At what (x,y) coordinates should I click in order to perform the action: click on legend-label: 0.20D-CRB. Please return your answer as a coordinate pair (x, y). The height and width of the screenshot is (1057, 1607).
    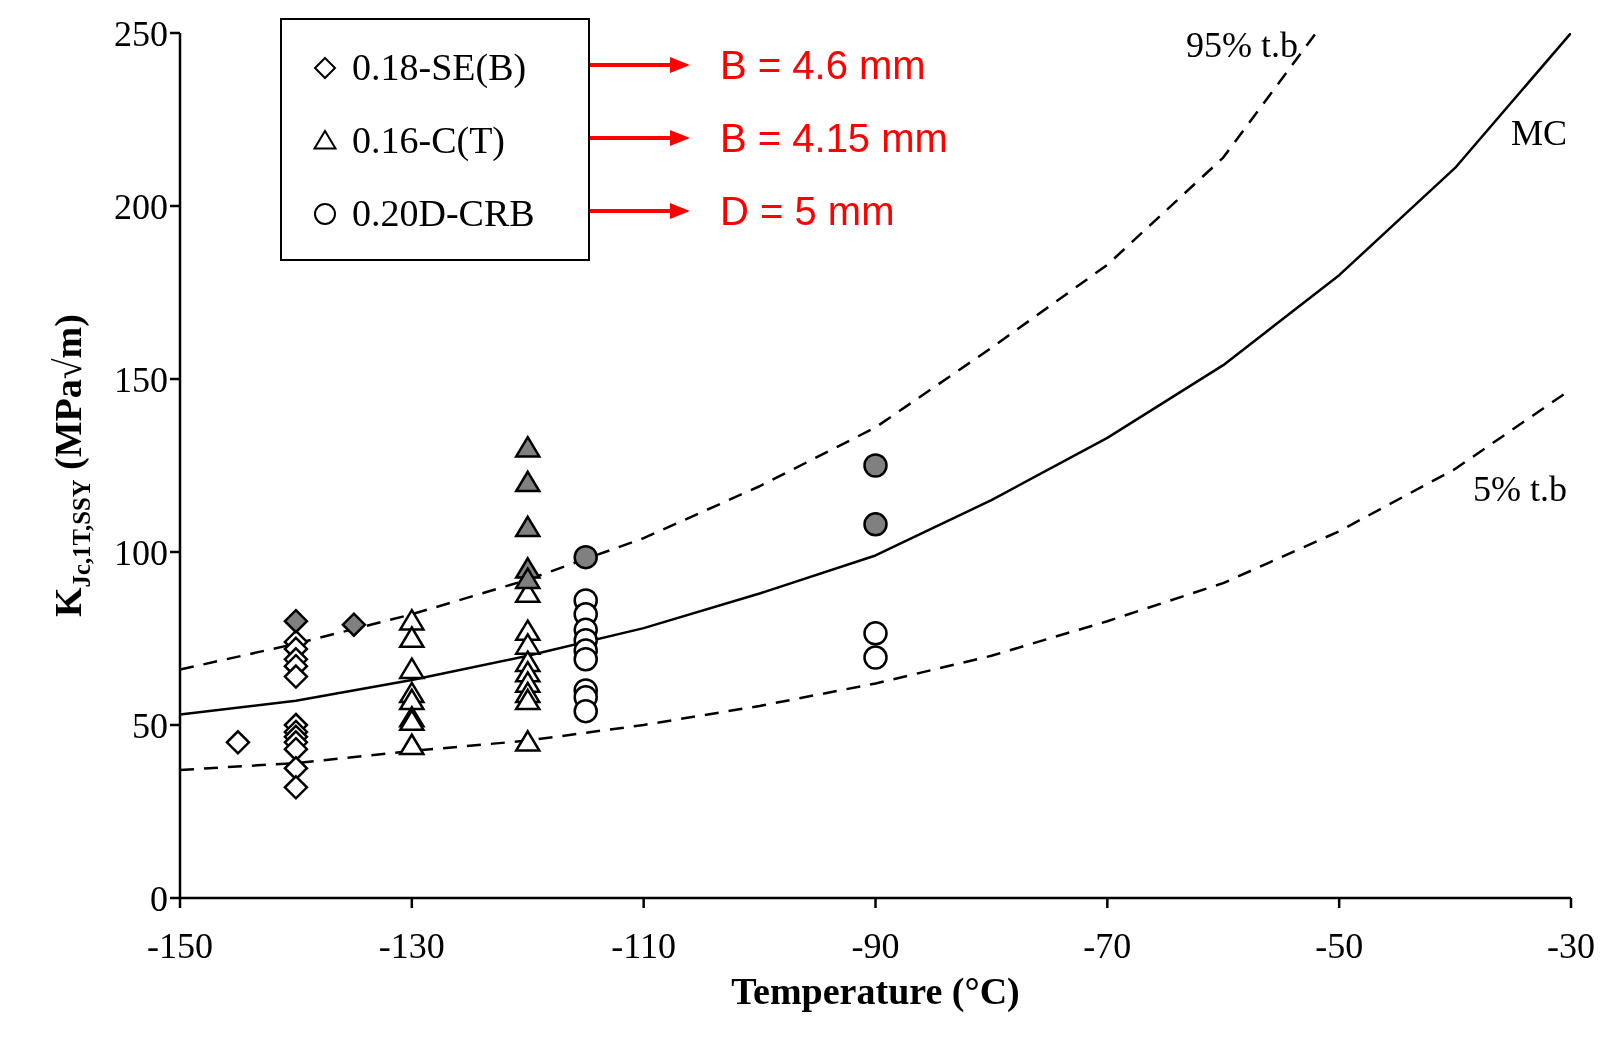
    Looking at the image, I should click on (443, 212).